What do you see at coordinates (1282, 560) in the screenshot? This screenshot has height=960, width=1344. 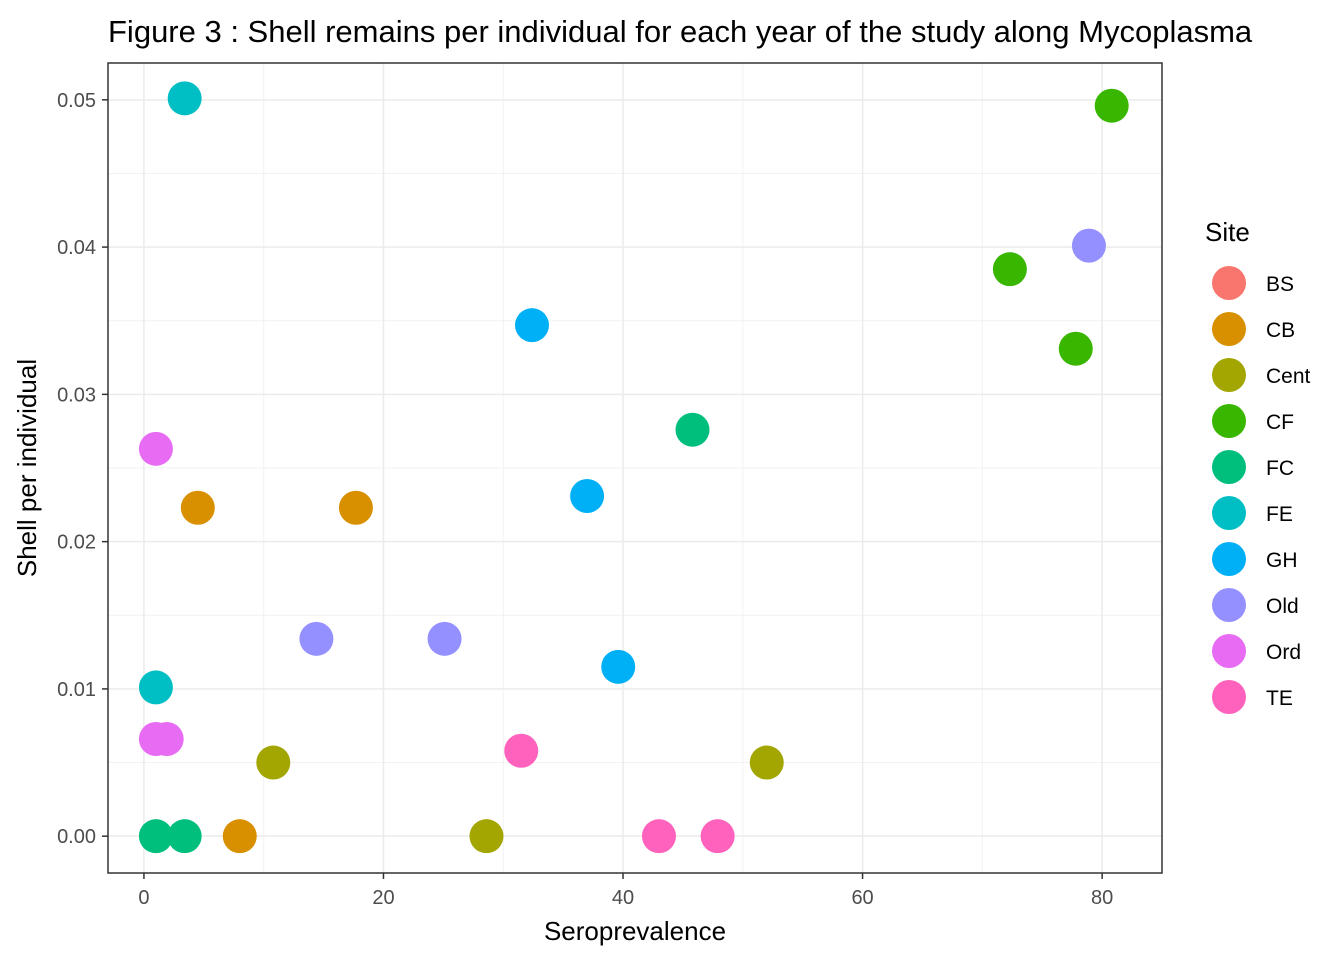 I see `legend-label: GH` at bounding box center [1282, 560].